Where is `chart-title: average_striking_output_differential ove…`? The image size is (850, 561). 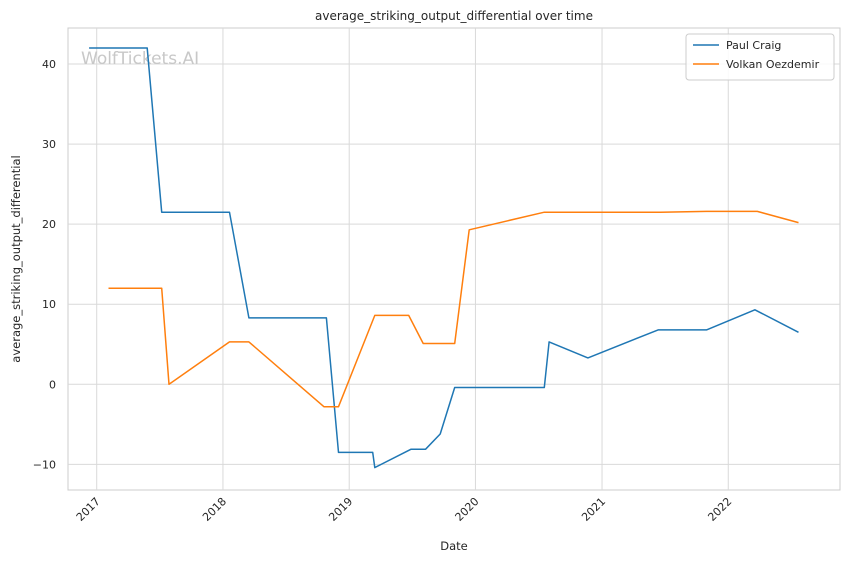
chart-title: average_striking_output_differential ove… is located at coordinates (454, 16).